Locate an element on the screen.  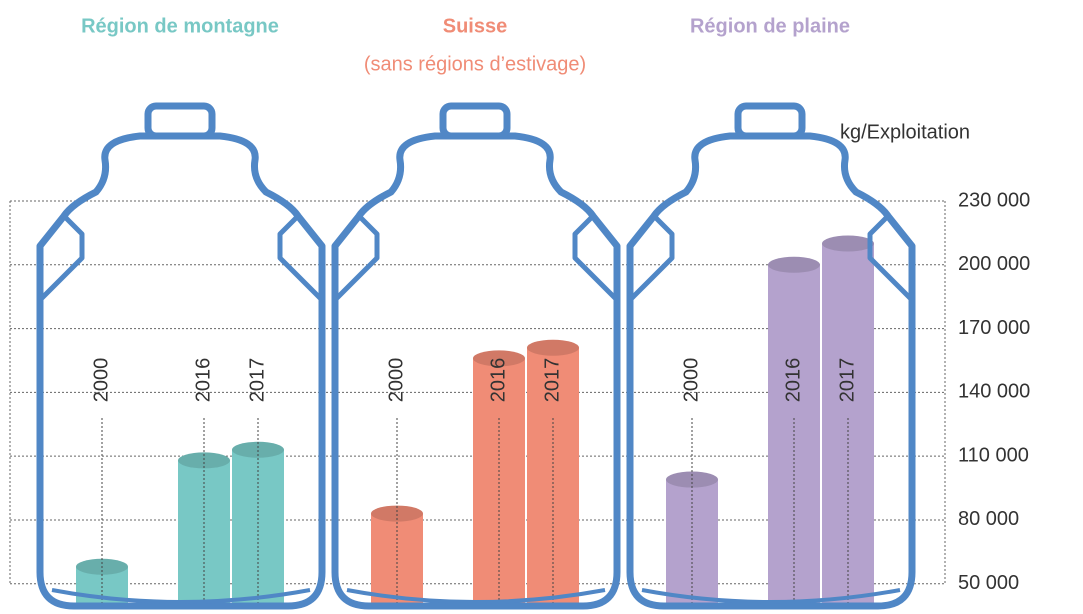
y-tick-label: 200 000 is located at coordinates (994, 264).